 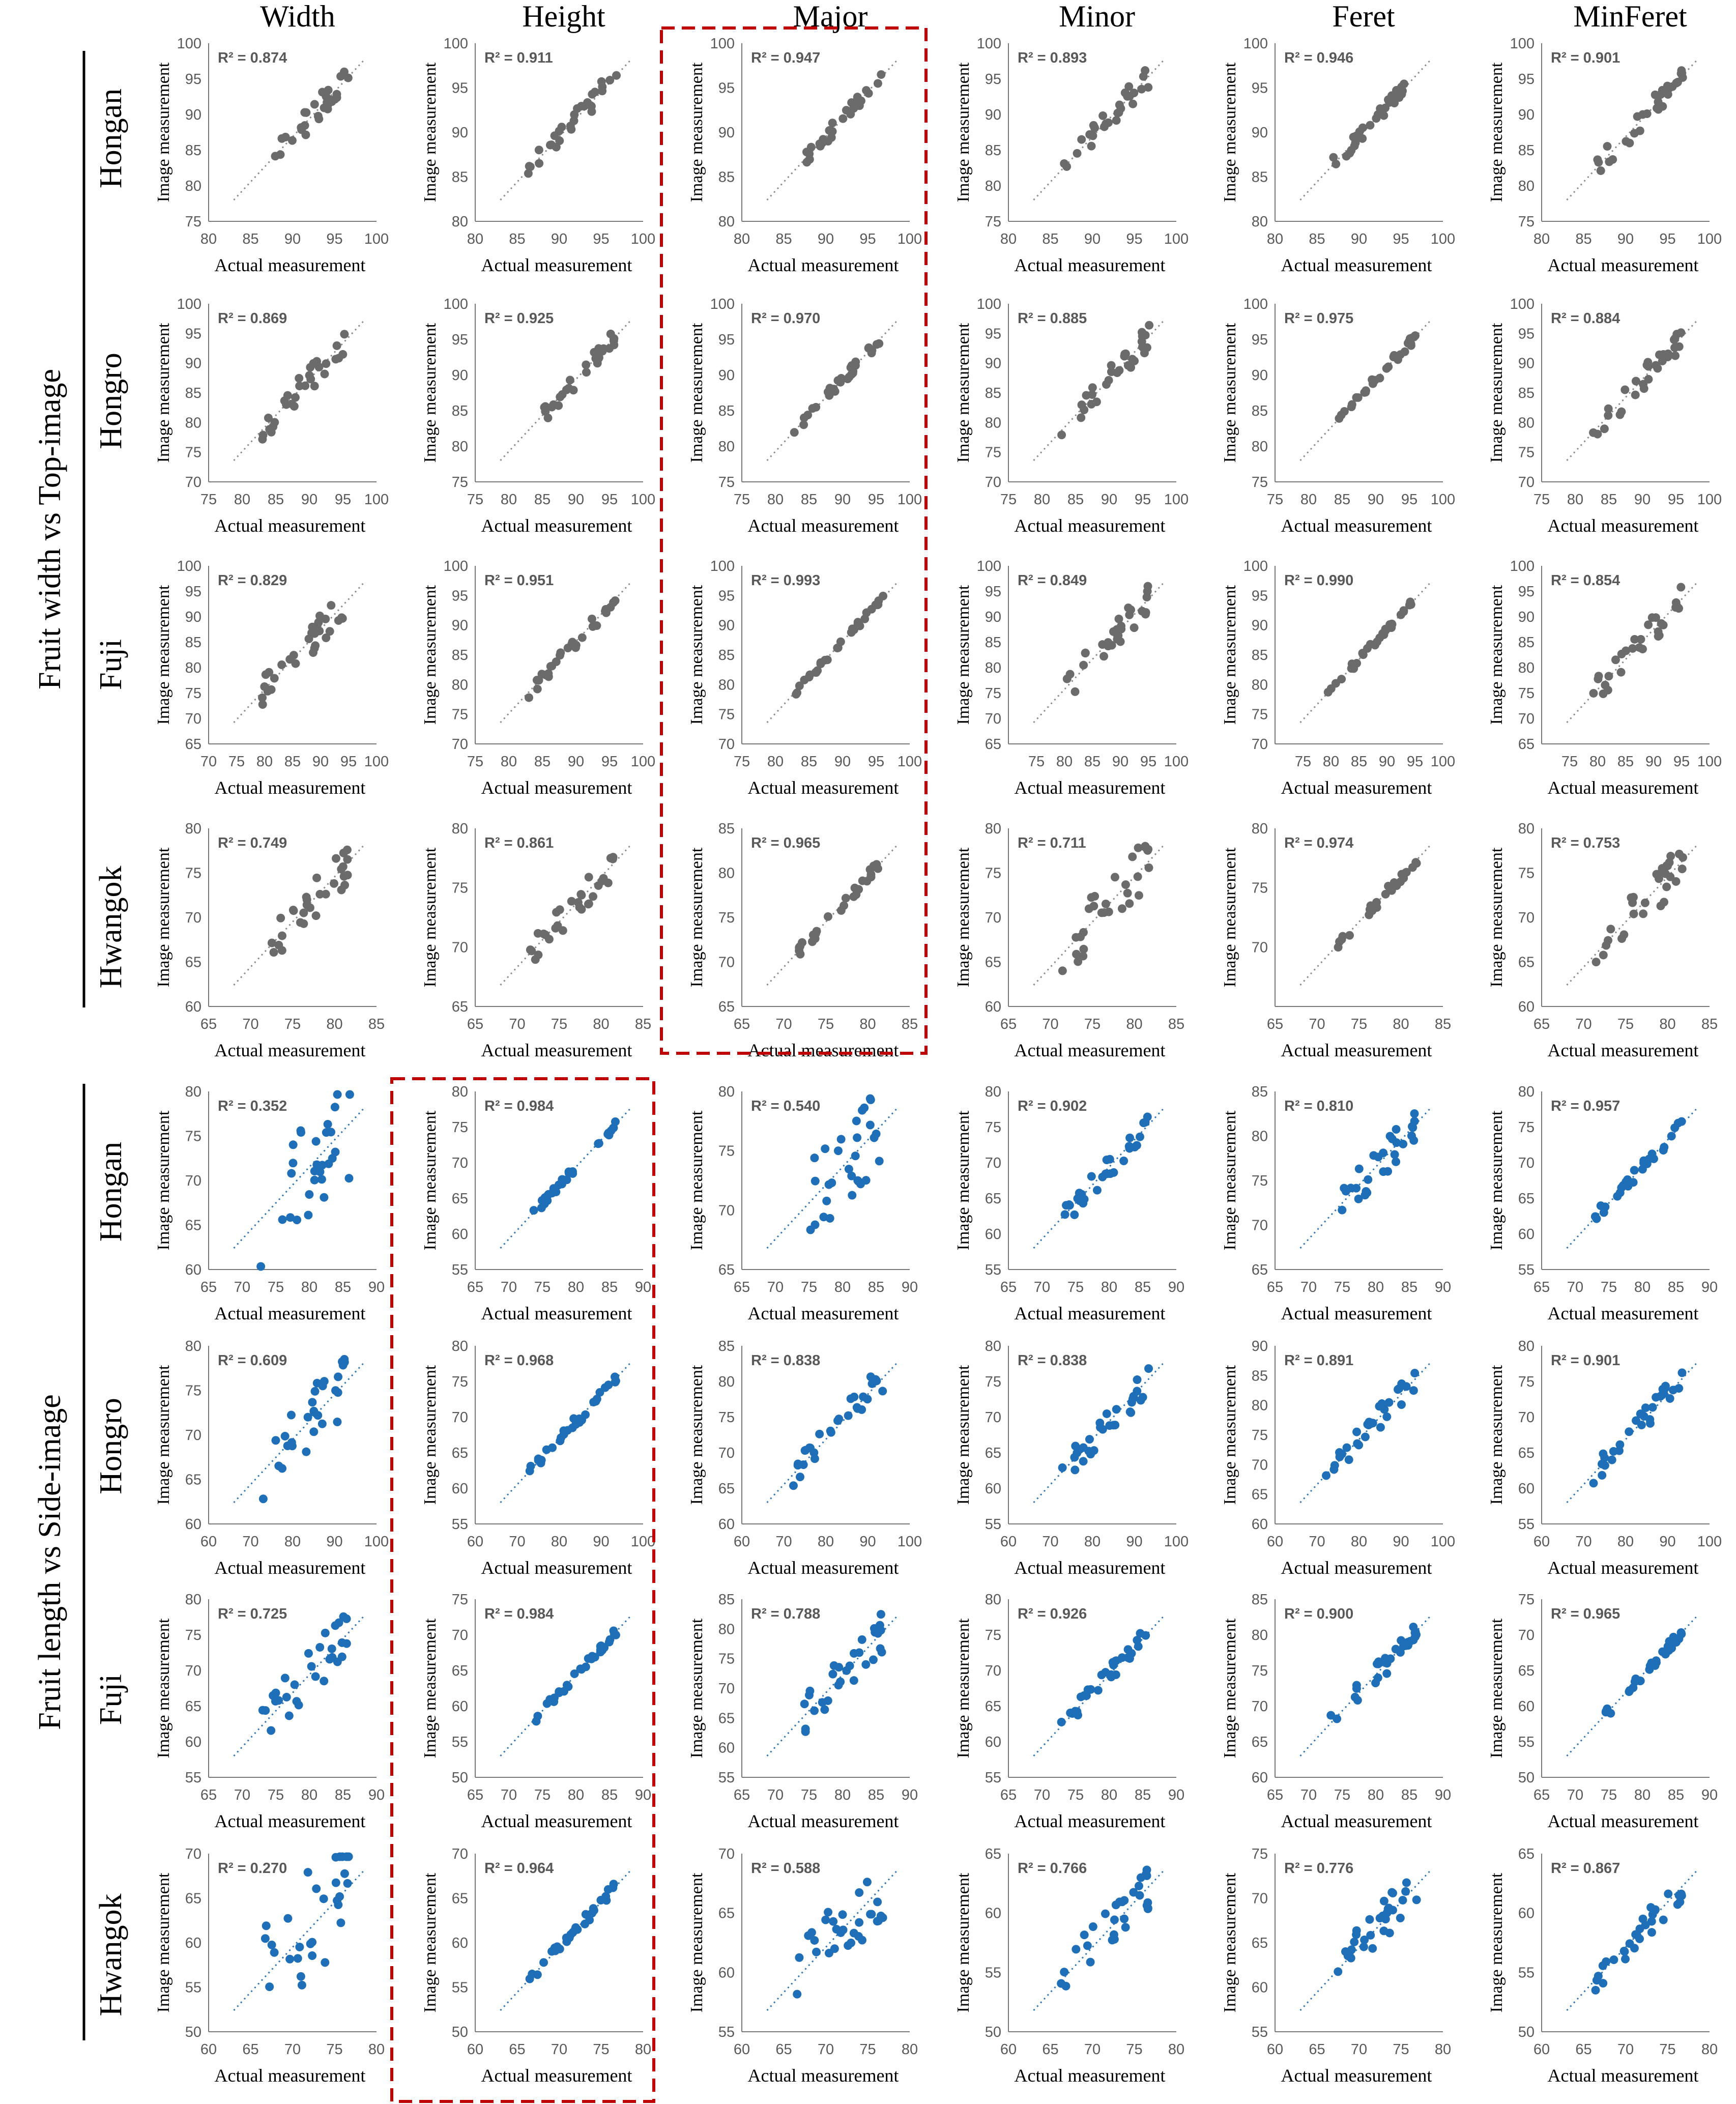 I want to click on x-tick-label: 60, so click(x=1542, y=2049).